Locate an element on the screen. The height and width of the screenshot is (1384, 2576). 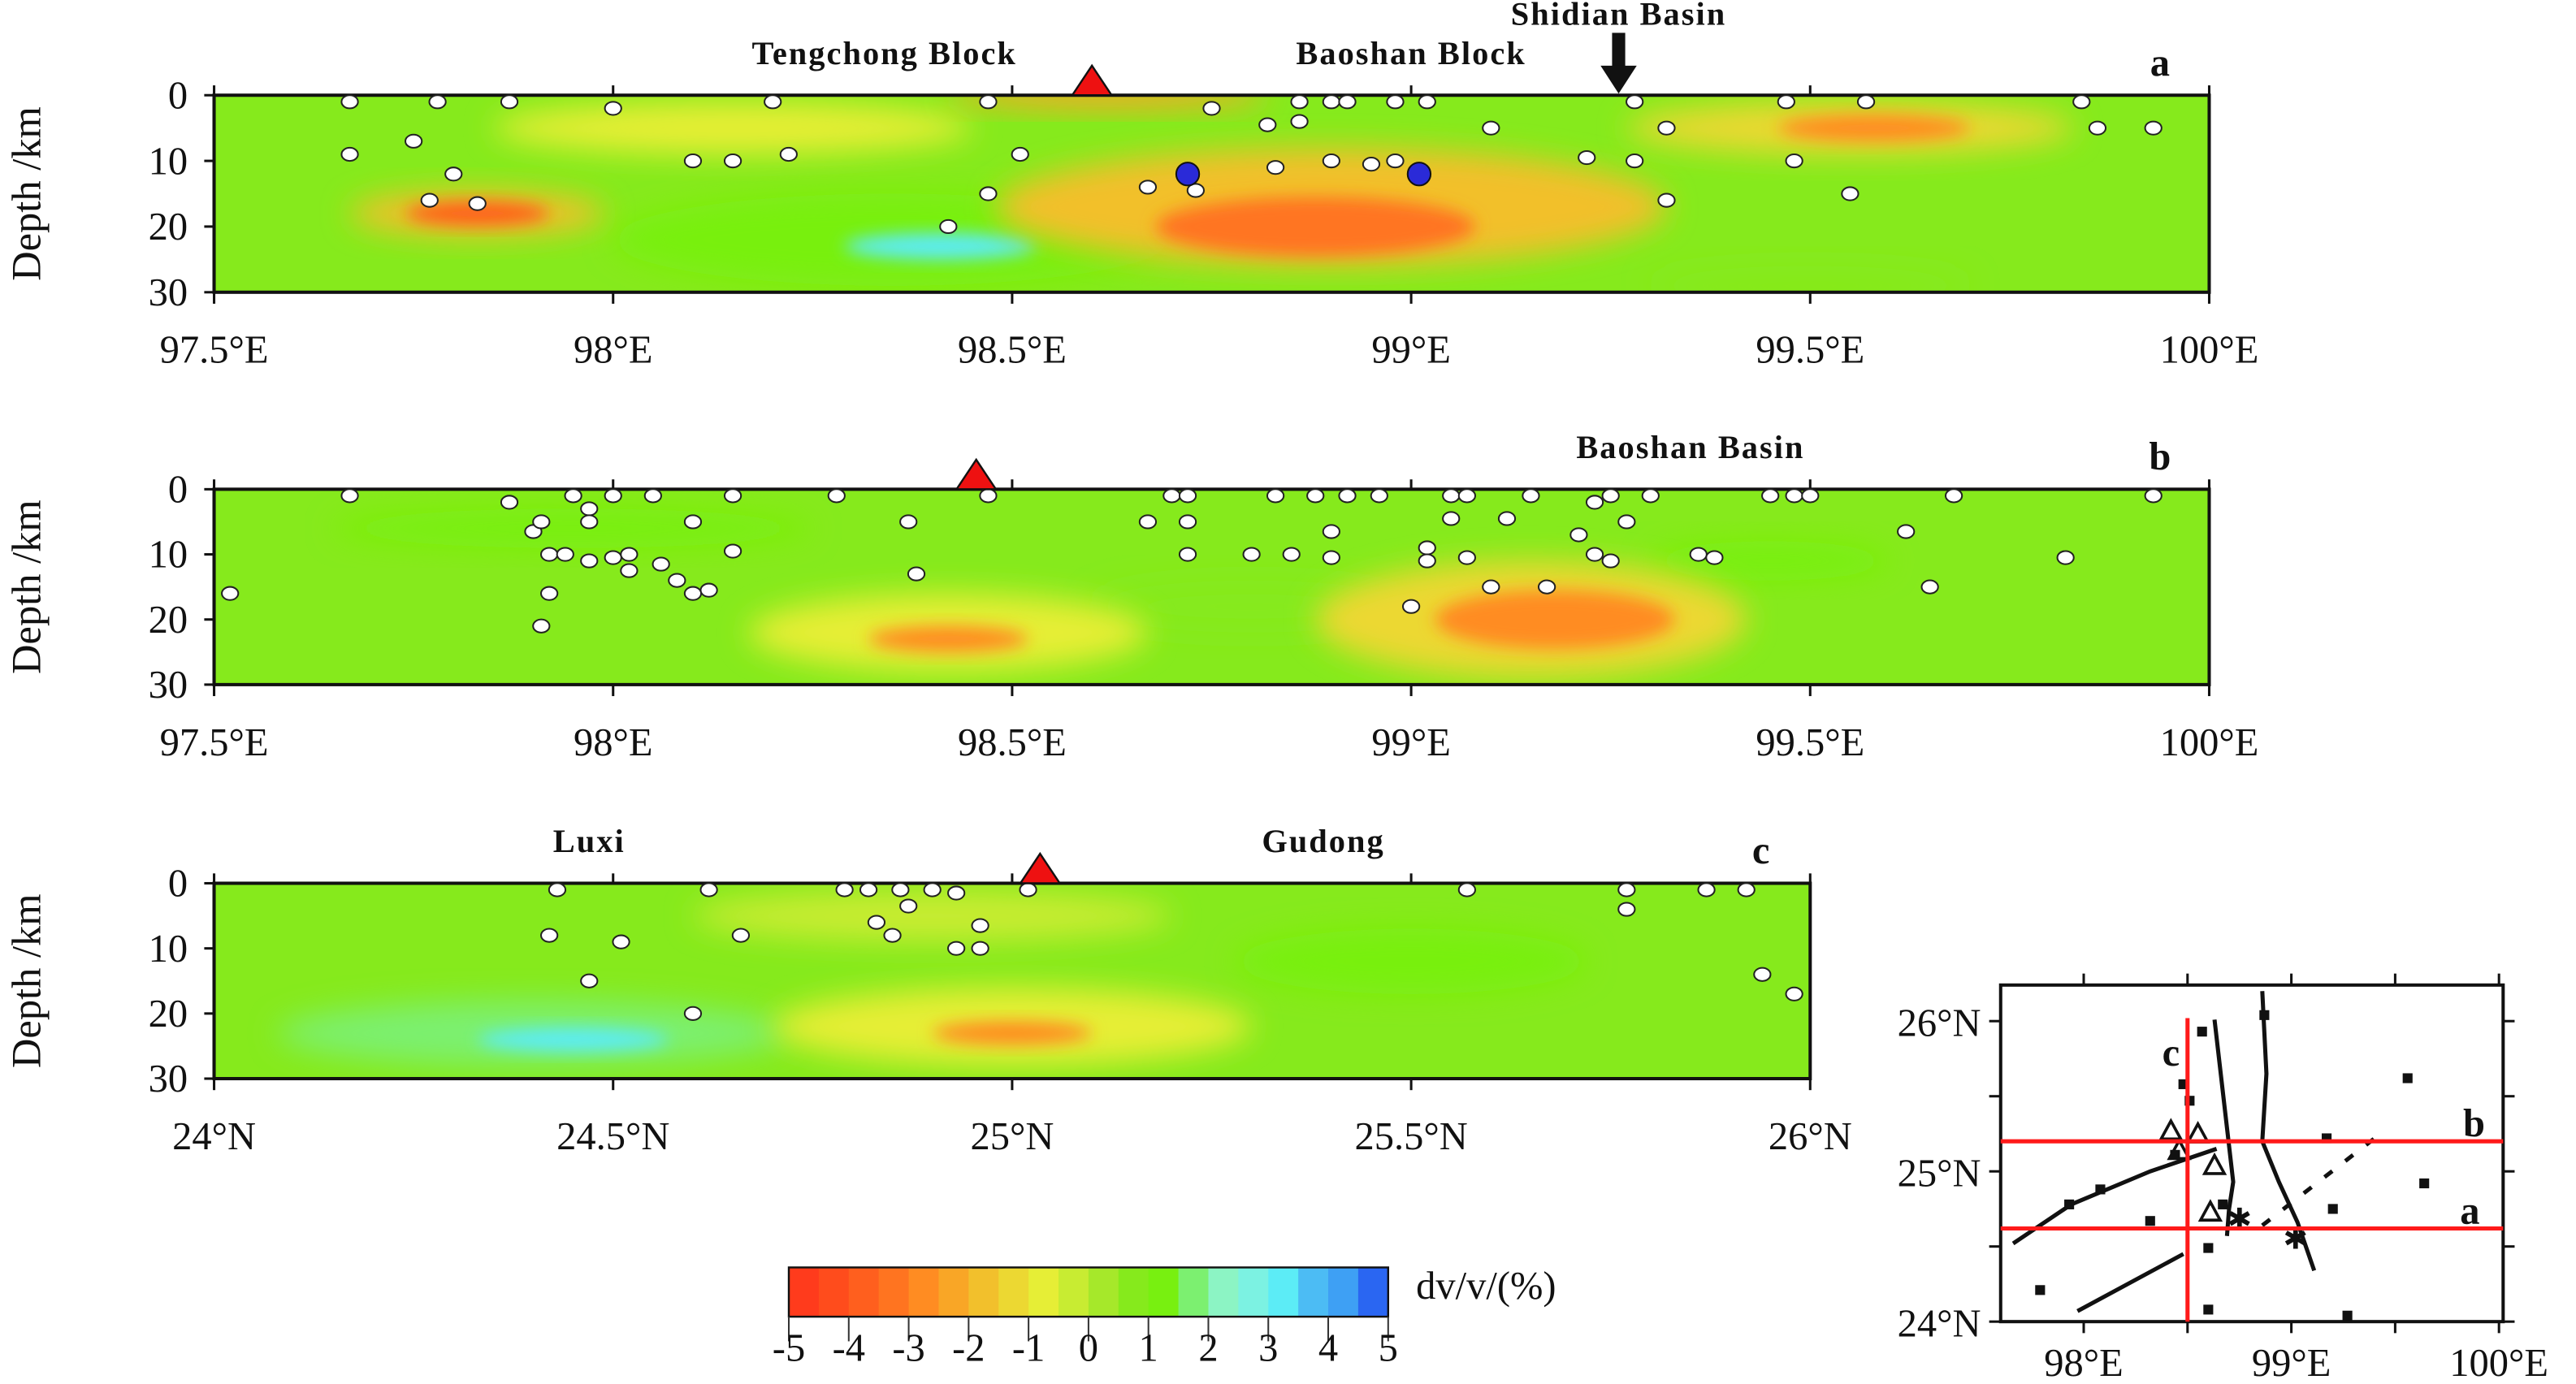
fault-line is located at coordinates (2130, 1282).